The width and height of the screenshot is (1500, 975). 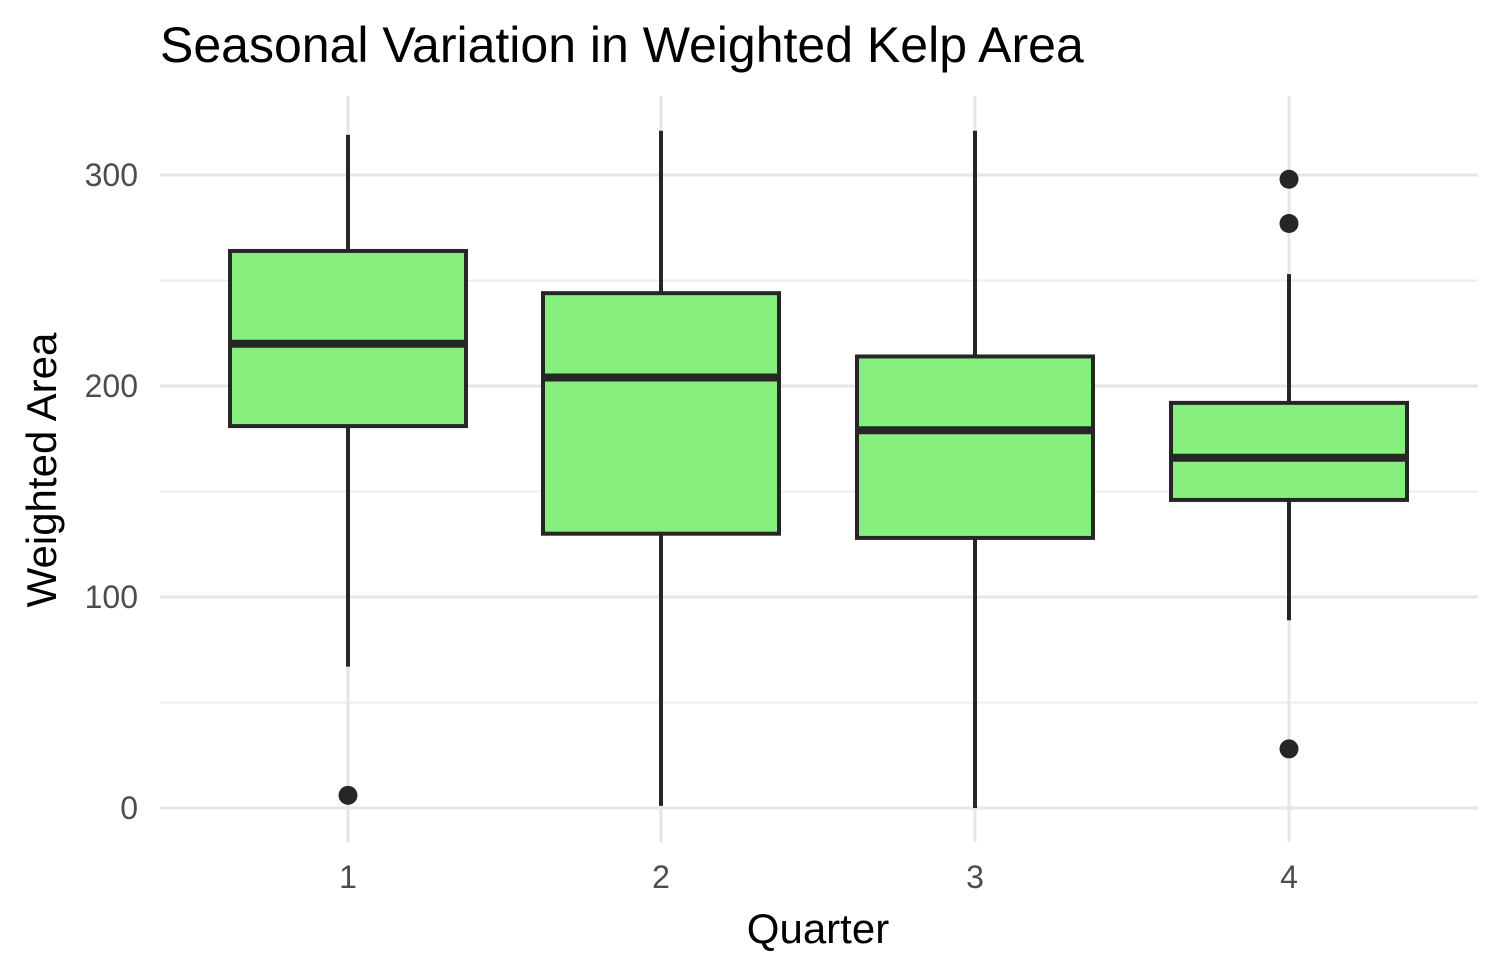 I want to click on x-axis-ticks: 1 2 3 4, so click(x=818, y=877).